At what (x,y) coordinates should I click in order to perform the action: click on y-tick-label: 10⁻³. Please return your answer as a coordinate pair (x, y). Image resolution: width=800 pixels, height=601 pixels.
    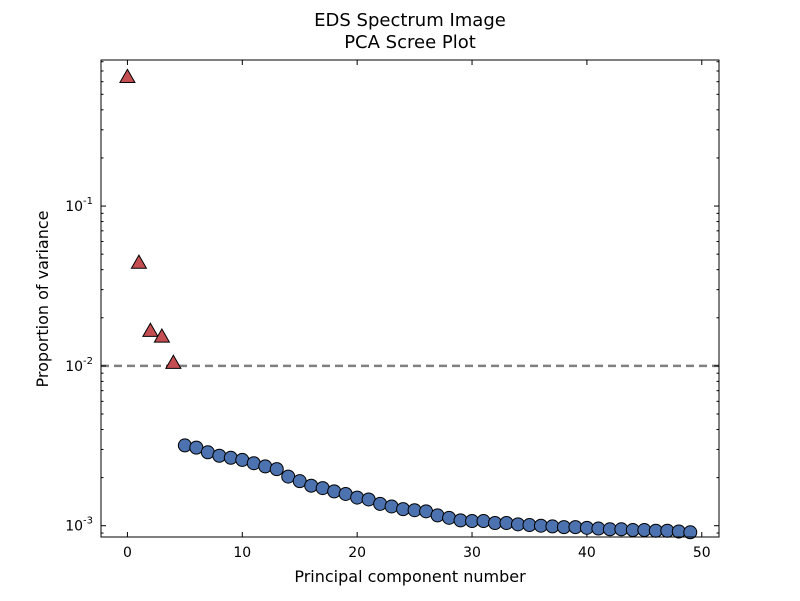
    Looking at the image, I should click on (79, 525).